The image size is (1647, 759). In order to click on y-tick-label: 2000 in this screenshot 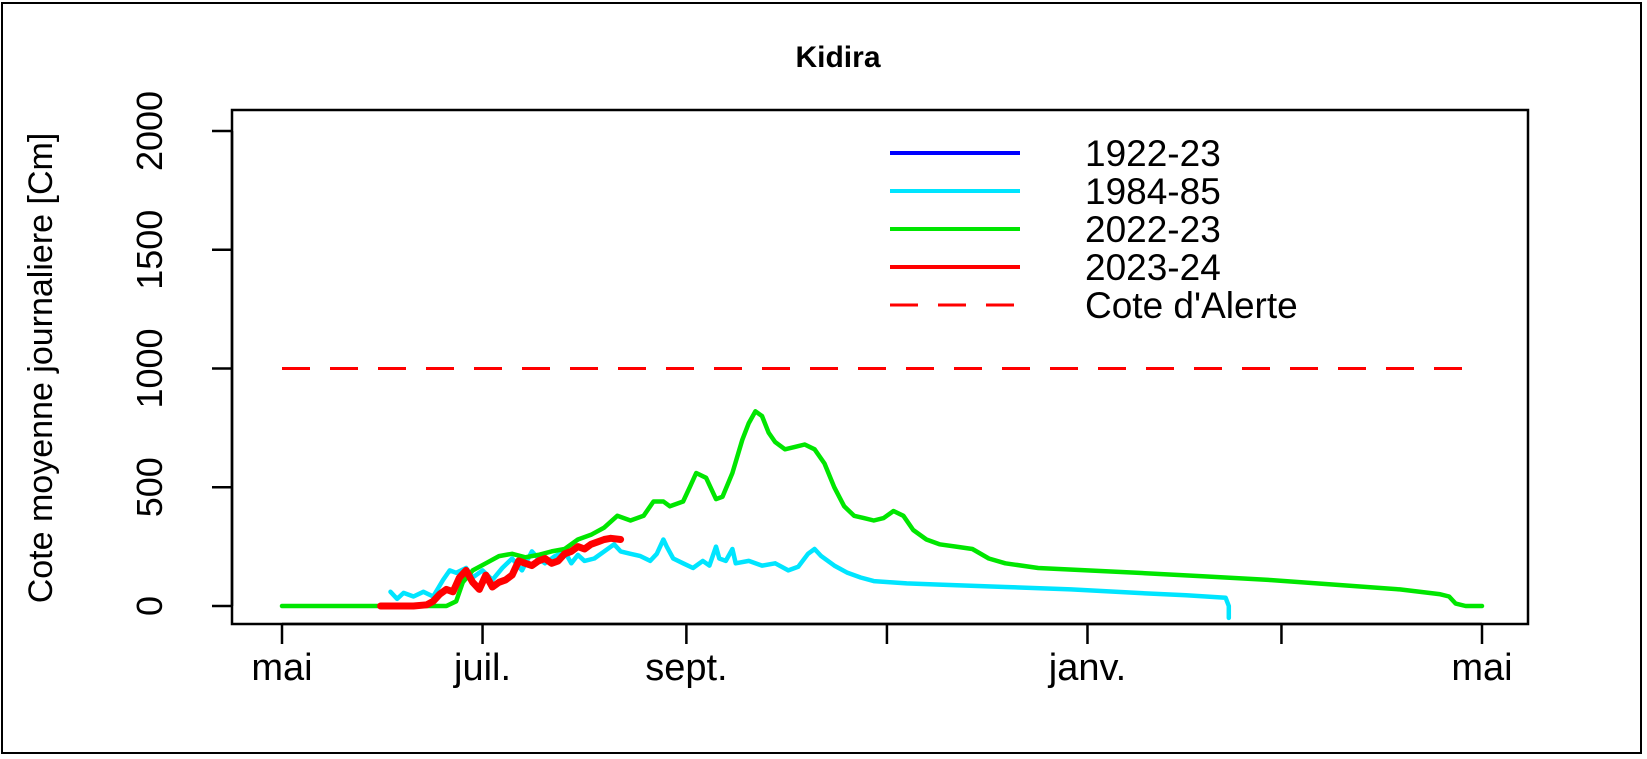, I will do `click(149, 131)`.